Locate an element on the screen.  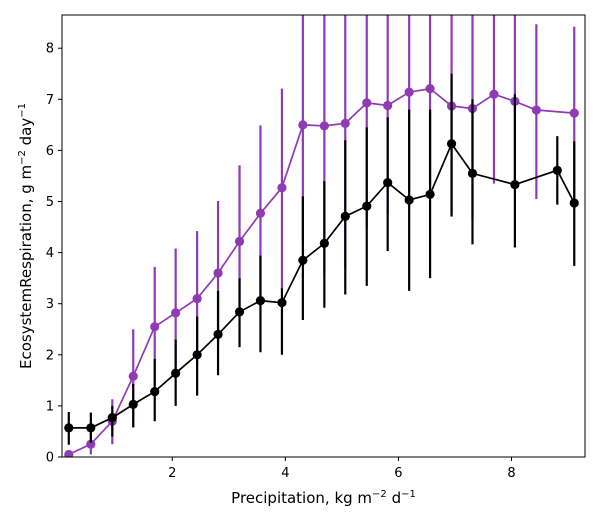
x-axis: 2 4 6 8 is located at coordinates (342, 469).